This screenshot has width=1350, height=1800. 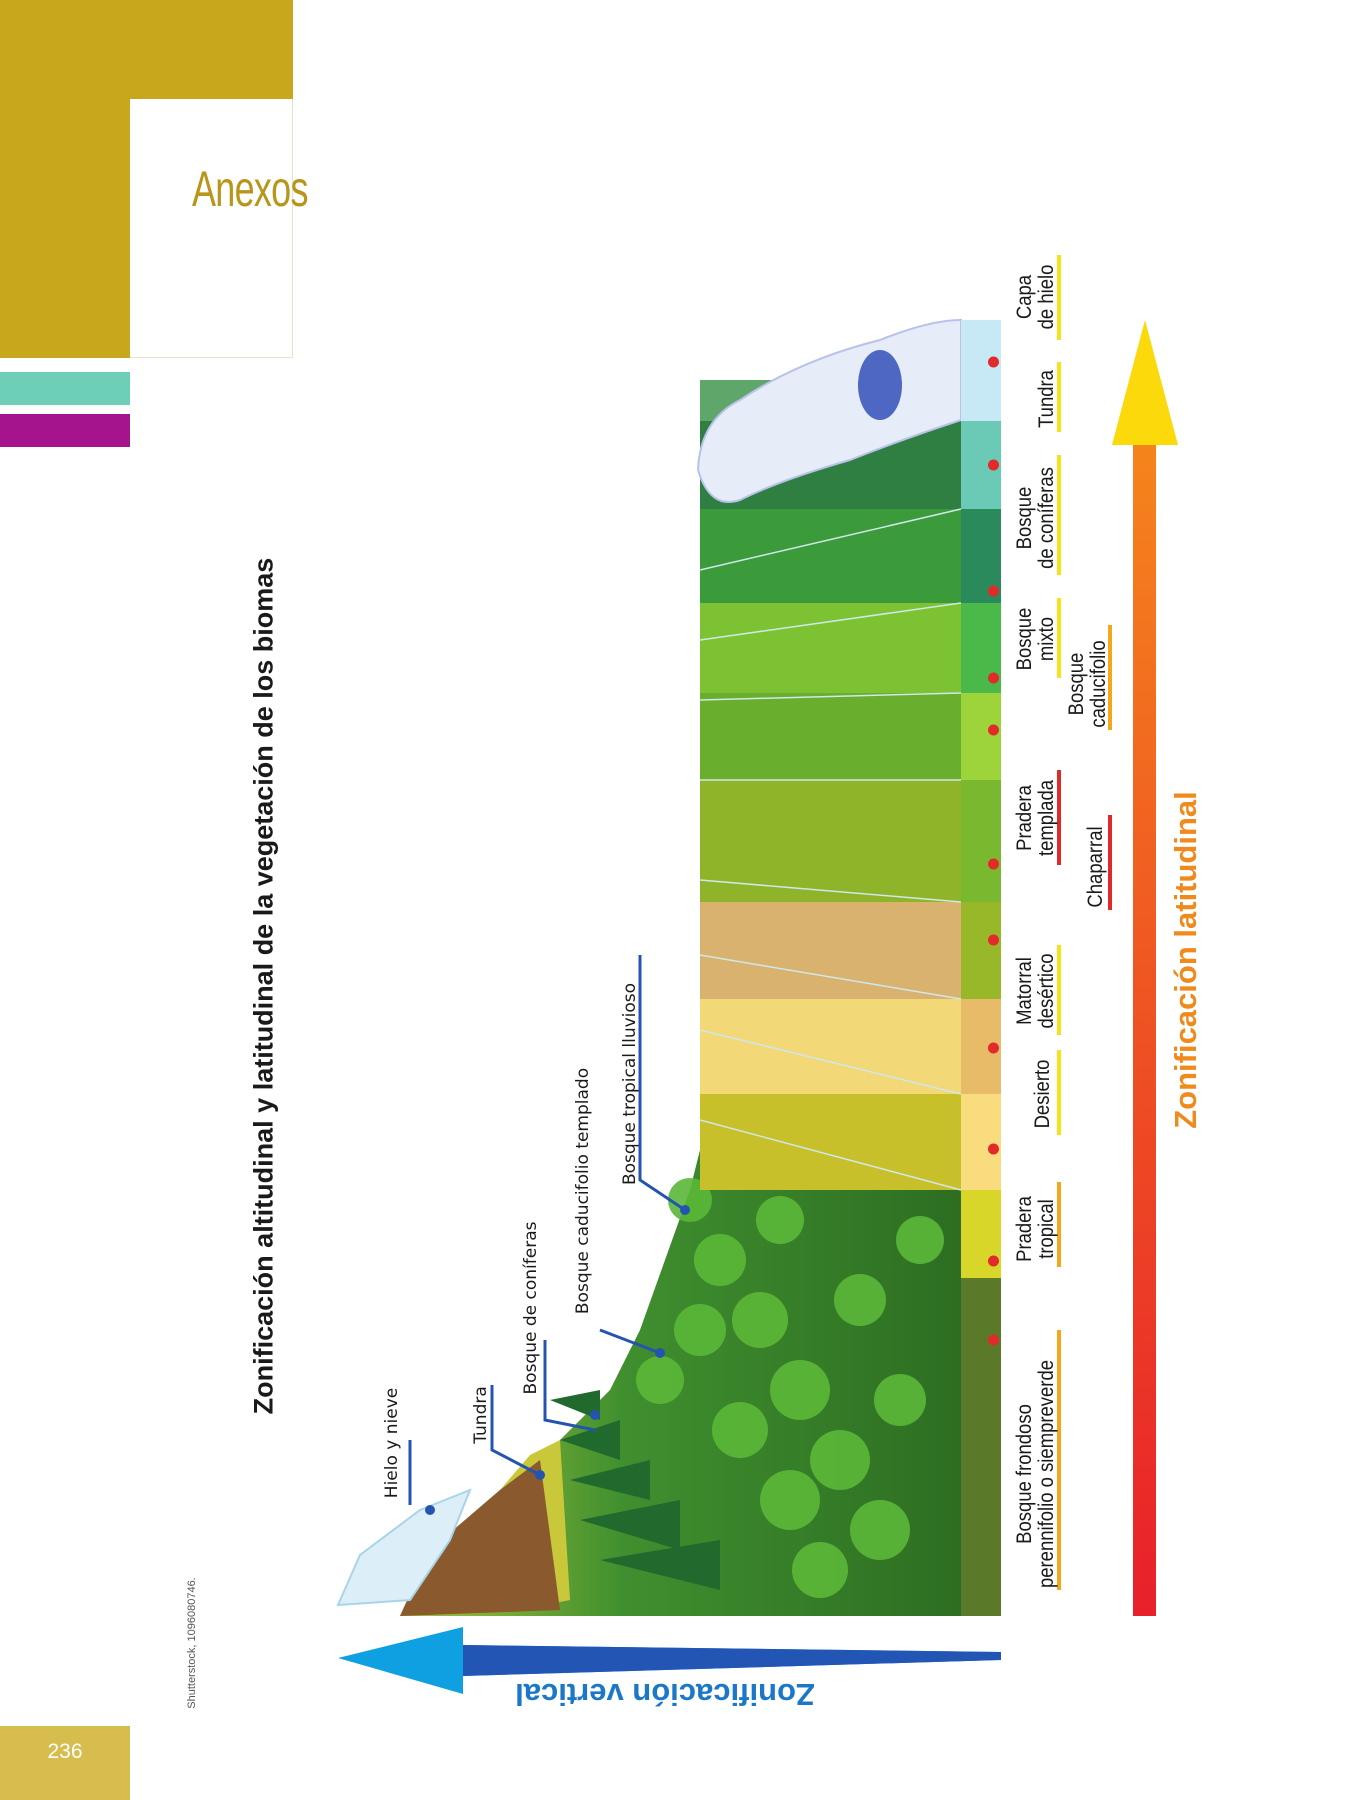 I want to click on magenta-stripe, so click(x=65, y=430).